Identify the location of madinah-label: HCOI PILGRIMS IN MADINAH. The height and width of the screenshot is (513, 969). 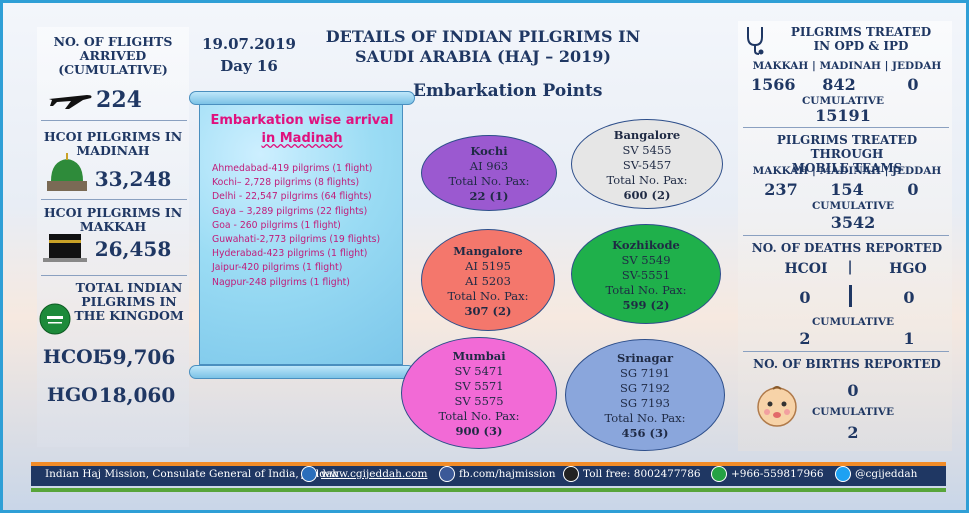
(113, 143).